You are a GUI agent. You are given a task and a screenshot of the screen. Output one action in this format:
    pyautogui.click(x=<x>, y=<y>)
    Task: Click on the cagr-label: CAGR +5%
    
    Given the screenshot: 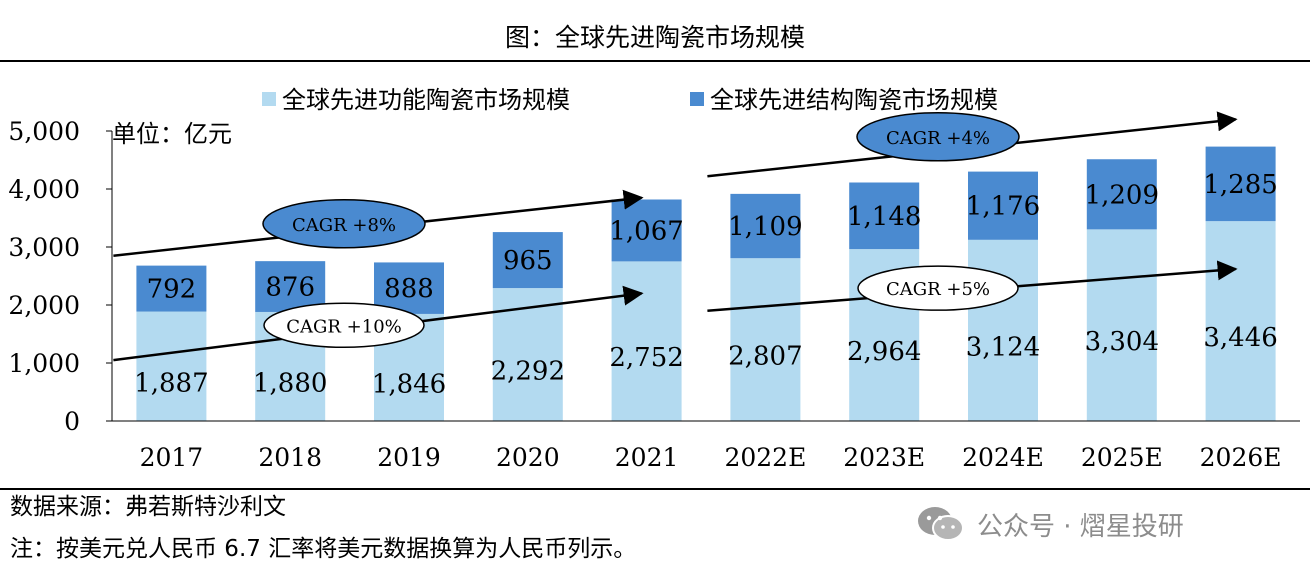 What is the action you would take?
    pyautogui.click(x=938, y=289)
    